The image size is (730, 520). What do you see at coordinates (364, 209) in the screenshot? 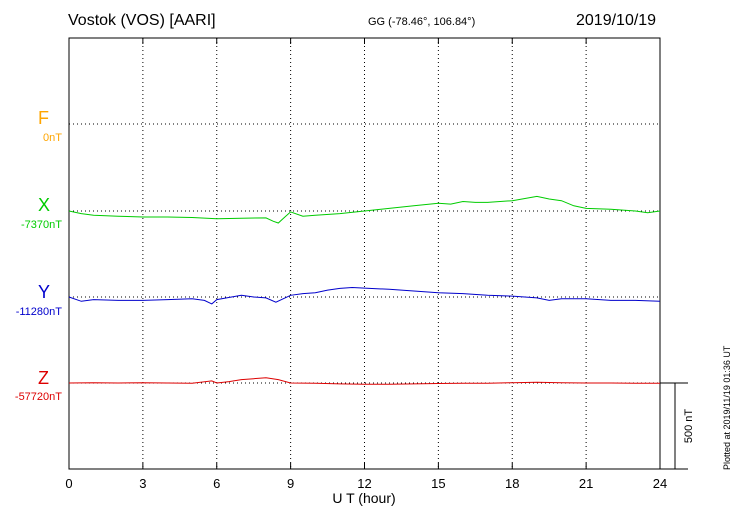
I see `series-line-x` at bounding box center [364, 209].